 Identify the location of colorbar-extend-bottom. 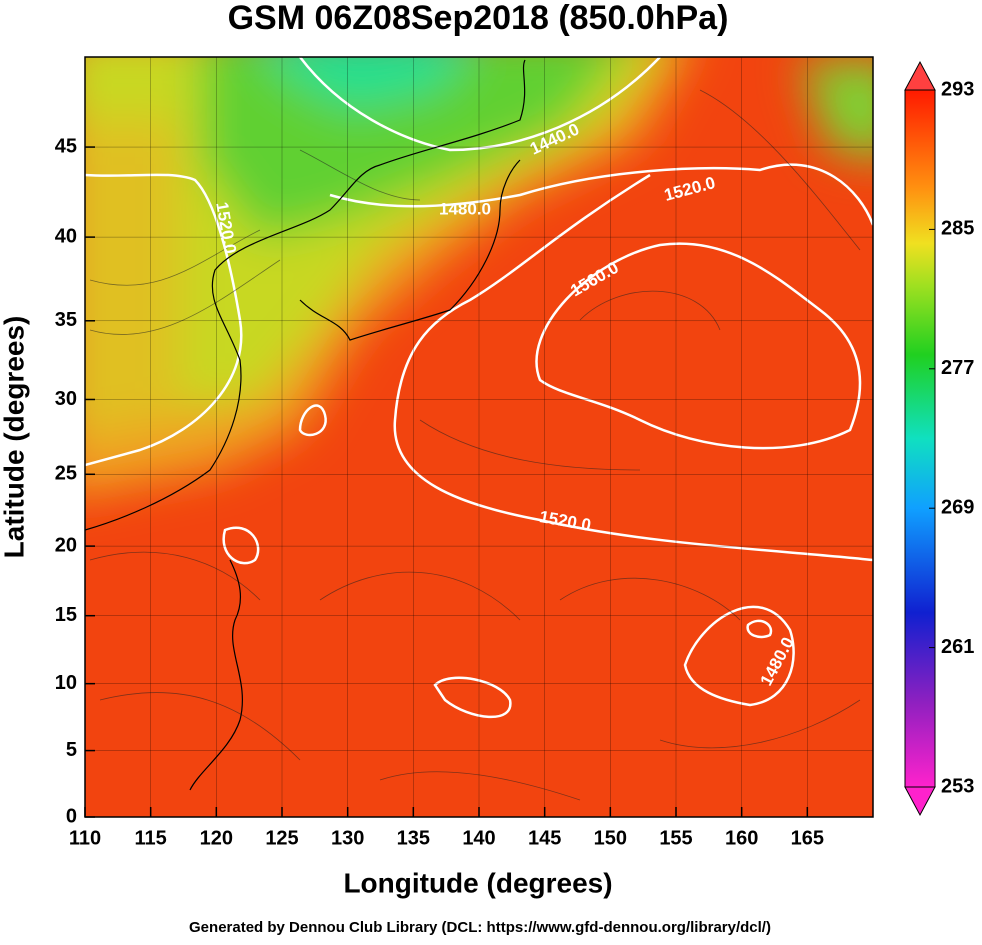
(920, 801).